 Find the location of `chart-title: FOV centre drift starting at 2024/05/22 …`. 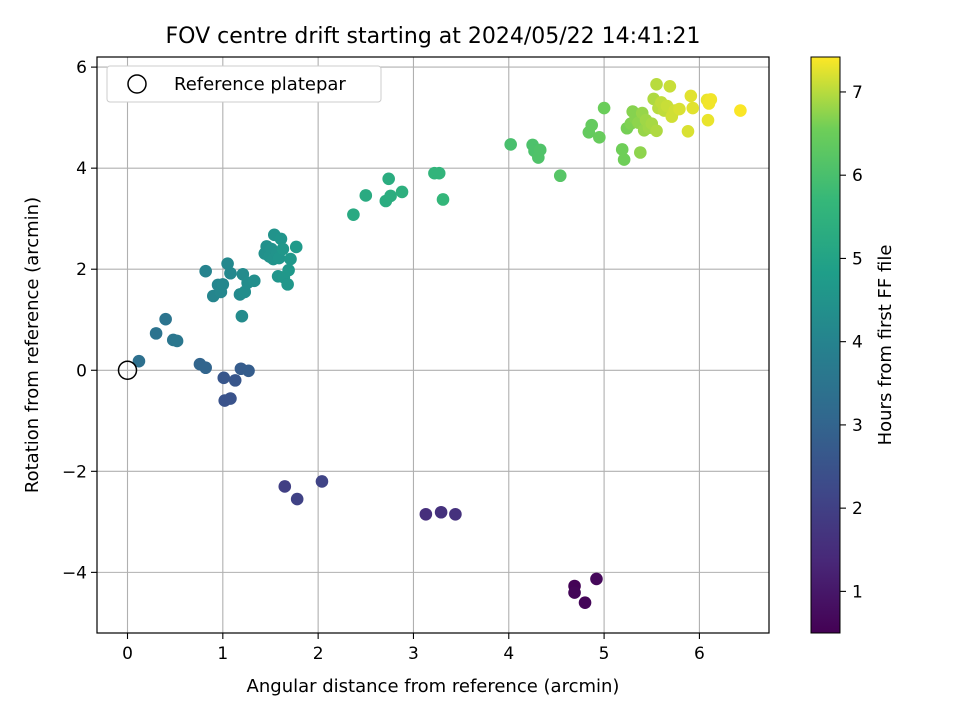

chart-title: FOV centre drift starting at 2024/05/22 … is located at coordinates (433, 36).